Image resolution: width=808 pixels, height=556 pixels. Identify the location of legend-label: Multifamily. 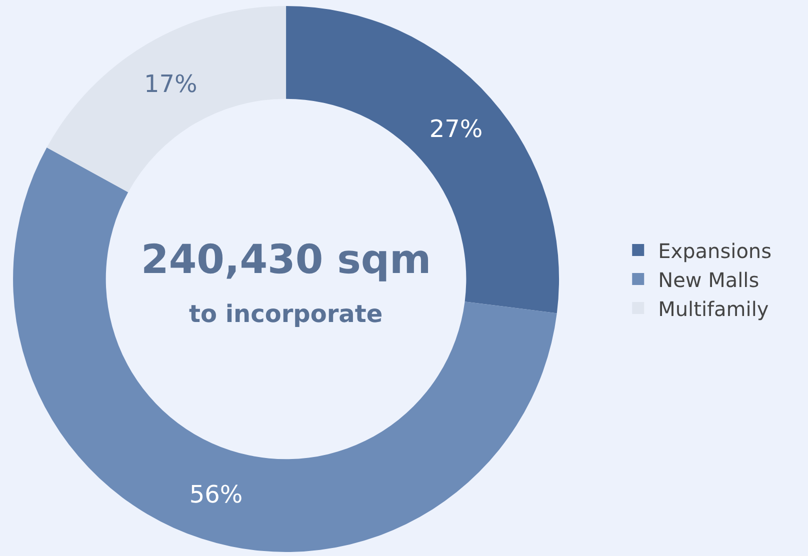
(713, 308).